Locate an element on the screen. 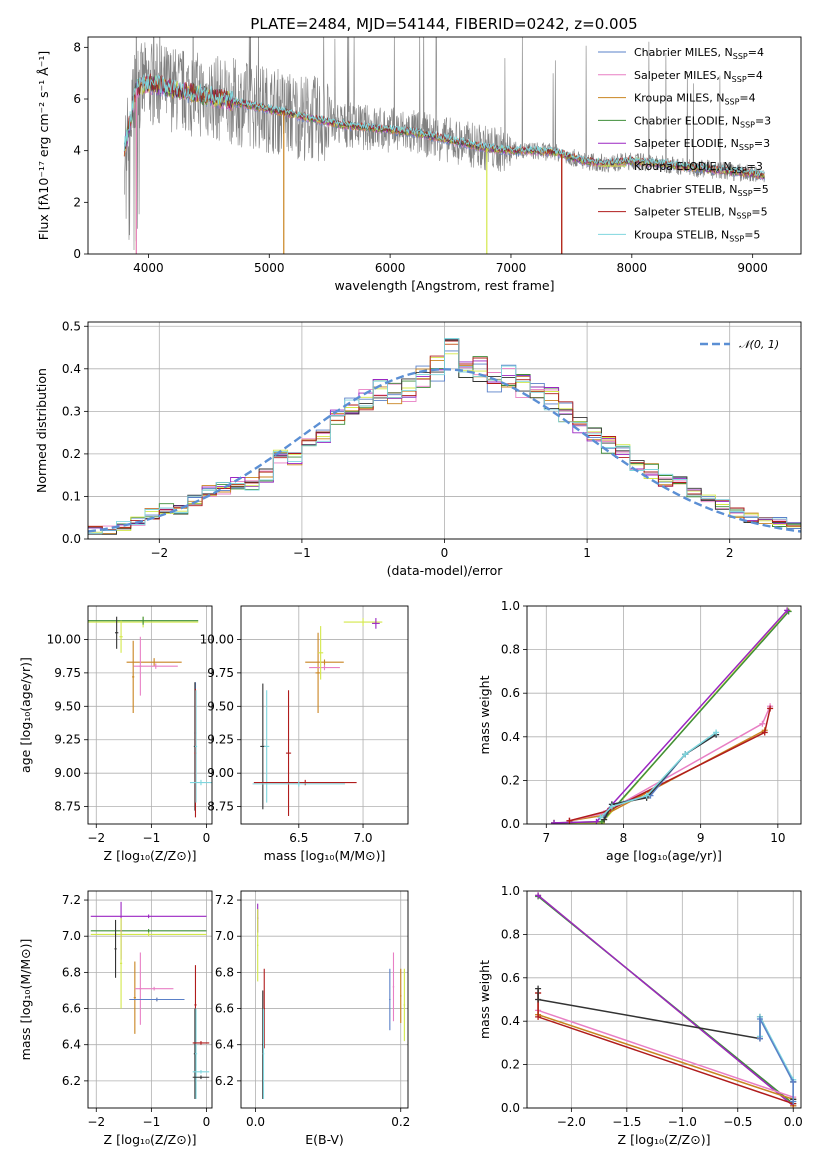  y-tick-label: 8.75 is located at coordinates (220, 807).